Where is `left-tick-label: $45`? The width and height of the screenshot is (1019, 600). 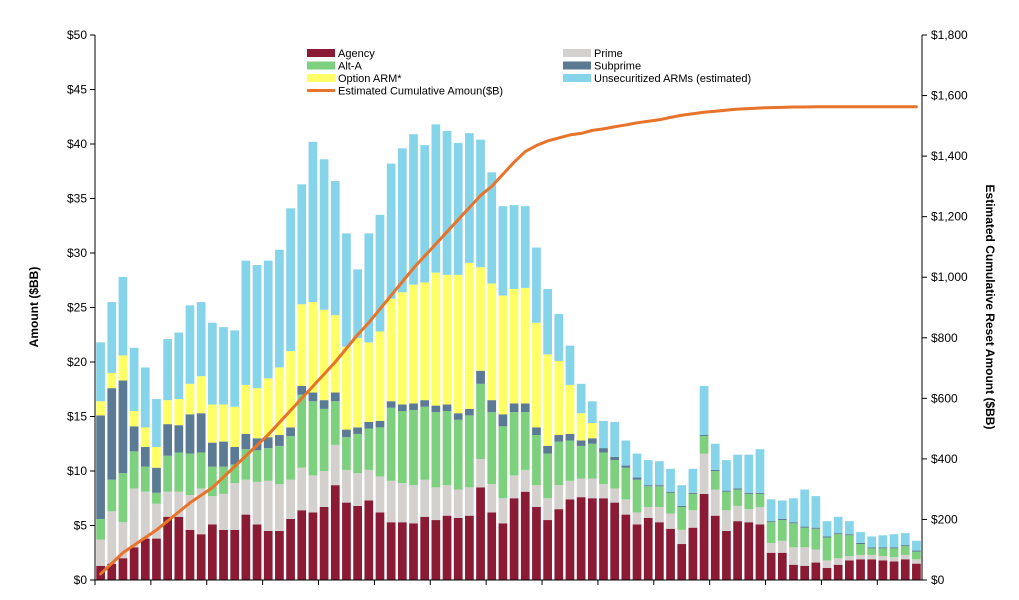 left-tick-label: $45 is located at coordinates (77, 90).